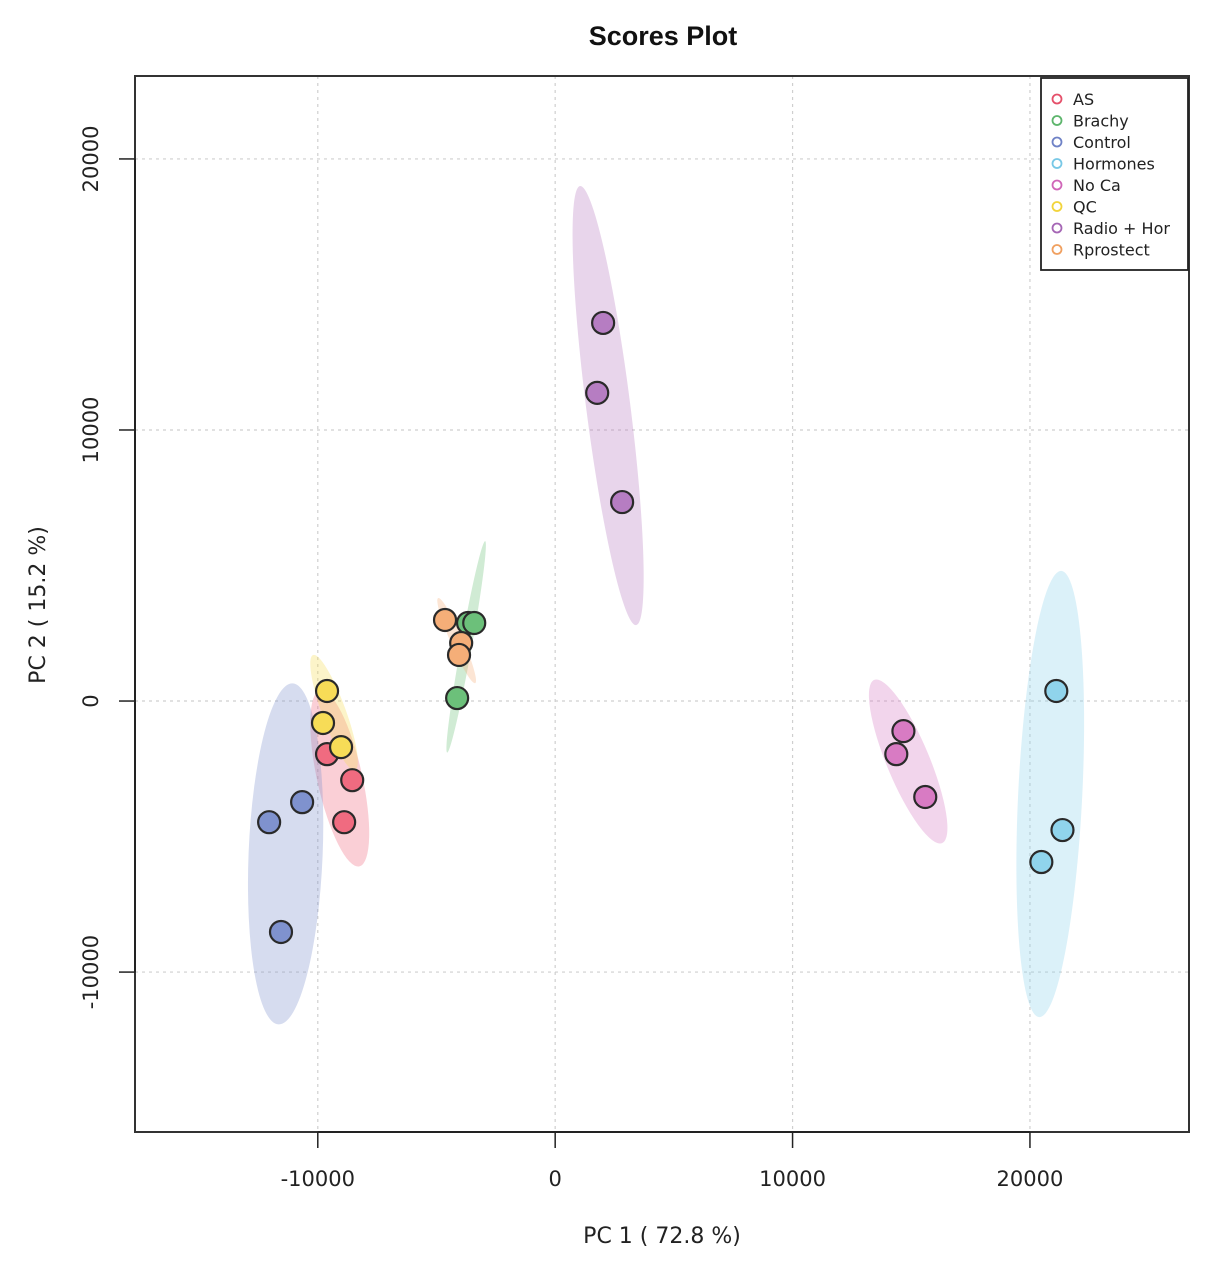  What do you see at coordinates (1097, 185) in the screenshot?
I see `legend-label: No Ca` at bounding box center [1097, 185].